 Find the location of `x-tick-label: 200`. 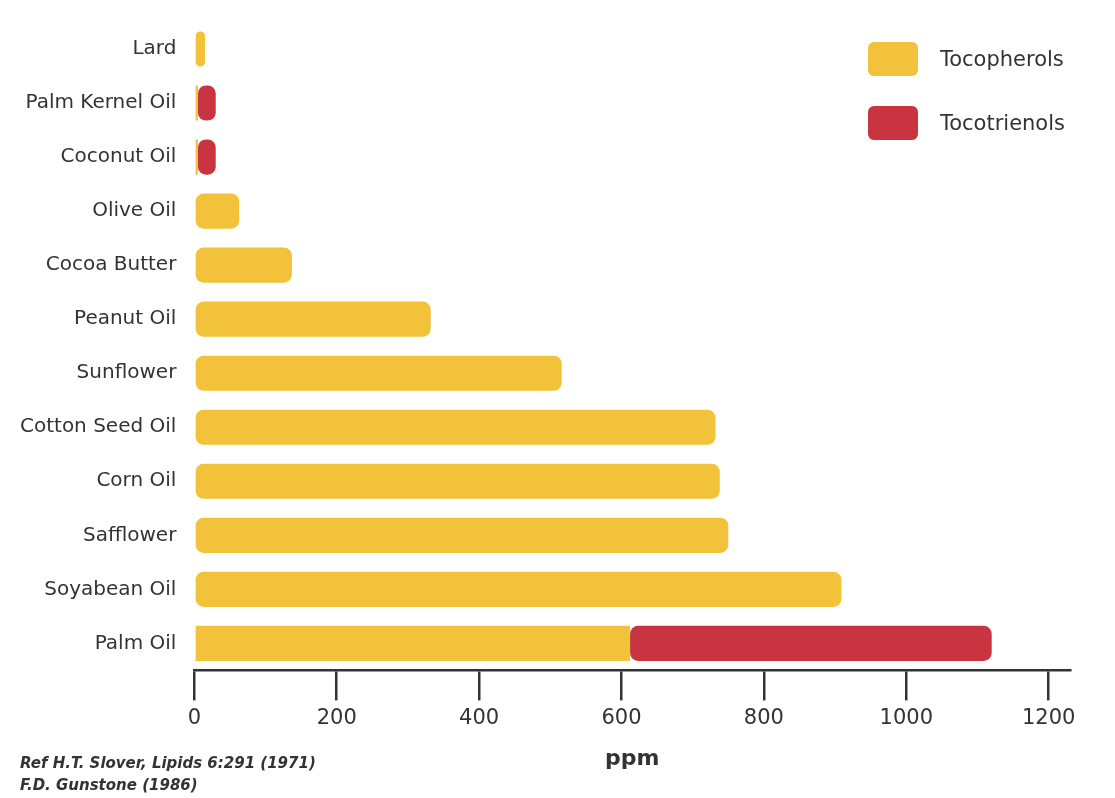

x-tick-label: 200 is located at coordinates (336, 717).